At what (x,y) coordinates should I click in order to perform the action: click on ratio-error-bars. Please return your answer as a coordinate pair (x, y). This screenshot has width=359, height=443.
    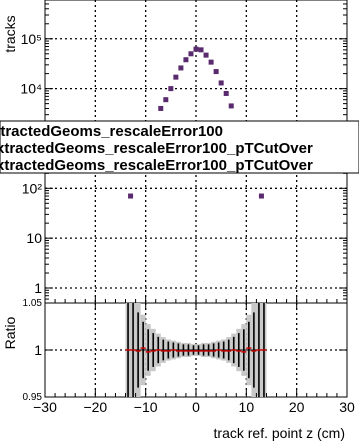
    Looking at the image, I should click on (196, 350).